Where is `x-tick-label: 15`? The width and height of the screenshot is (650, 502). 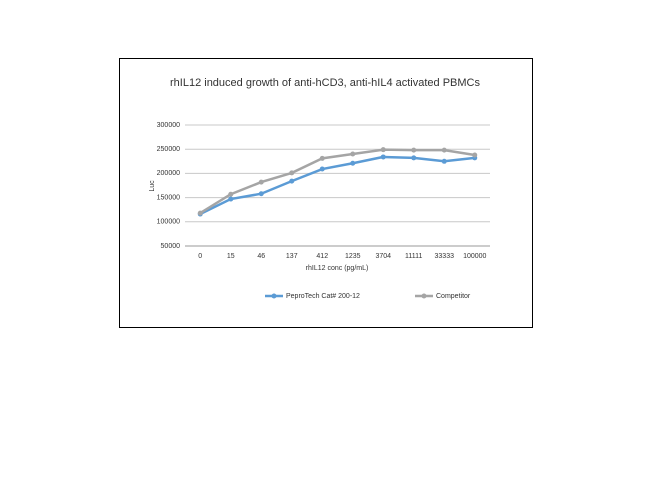 x-tick-label: 15 is located at coordinates (231, 256).